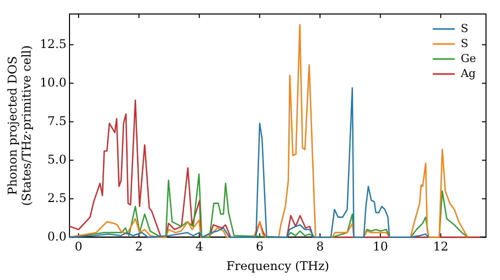 The image size is (500, 280). Describe the element at coordinates (57, 121) in the screenshot. I see `y-tick-label: 7.5` at that location.